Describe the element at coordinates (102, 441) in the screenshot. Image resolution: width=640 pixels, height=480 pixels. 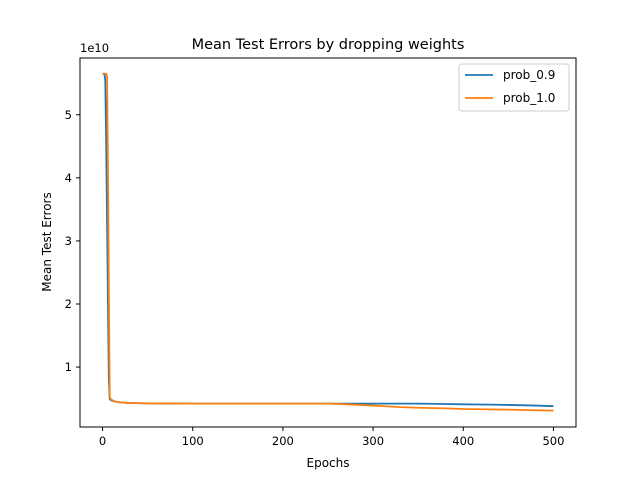
I see `x-tick-label: 0` at that location.